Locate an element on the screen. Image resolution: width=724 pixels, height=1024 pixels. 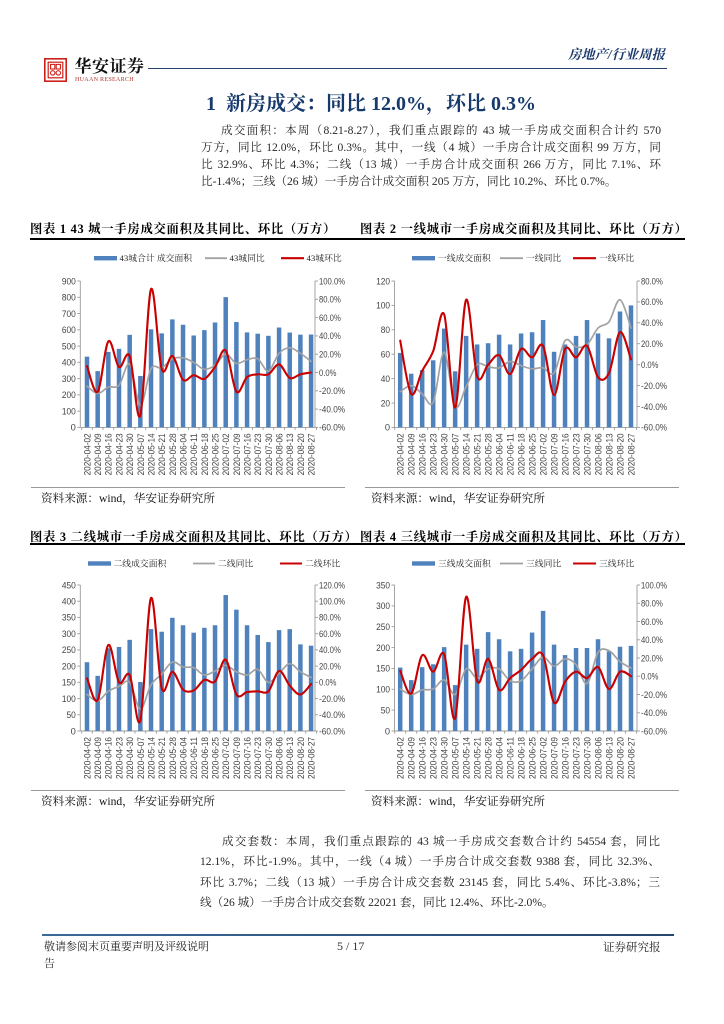
svg-text: 三线成交面积 is located at coordinates (464, 562).